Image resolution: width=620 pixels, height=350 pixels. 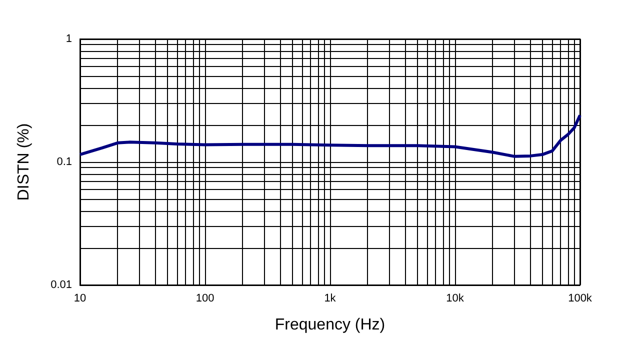 I want to click on x-tick-label: 100k, so click(x=580, y=298).